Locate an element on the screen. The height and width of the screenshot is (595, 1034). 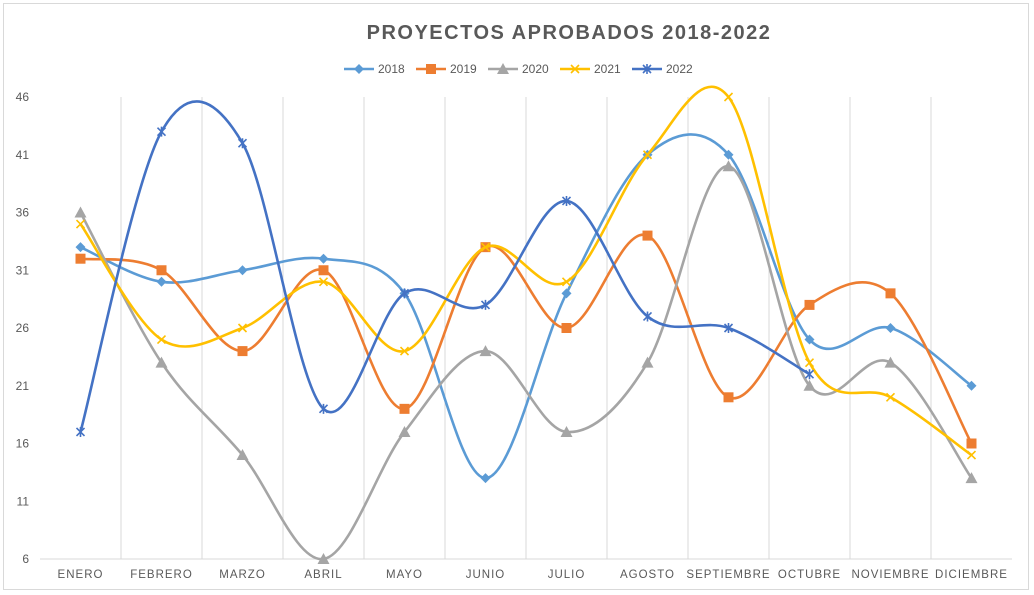
y-tick-label: 26 is located at coordinates (23, 328).